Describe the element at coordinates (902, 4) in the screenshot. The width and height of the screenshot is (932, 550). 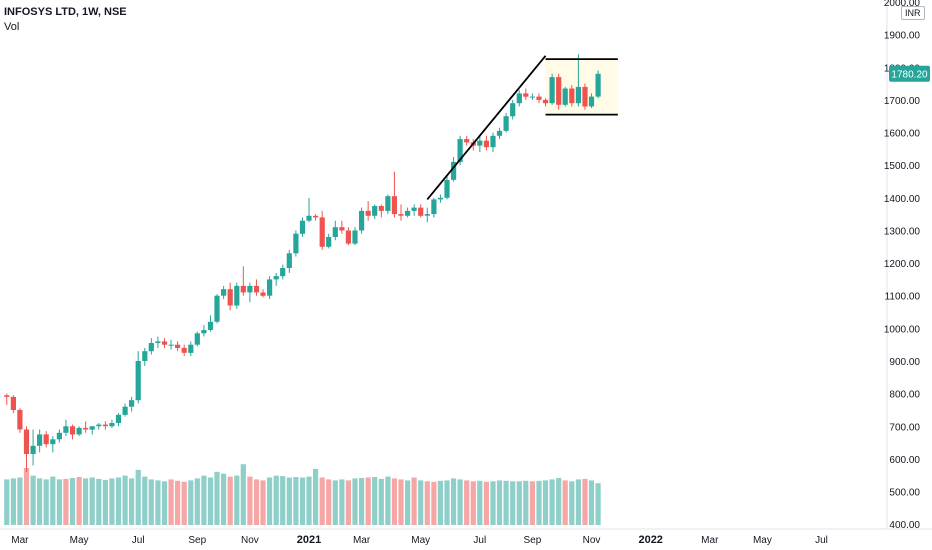
I see `y-tick-label: 2000.00` at that location.